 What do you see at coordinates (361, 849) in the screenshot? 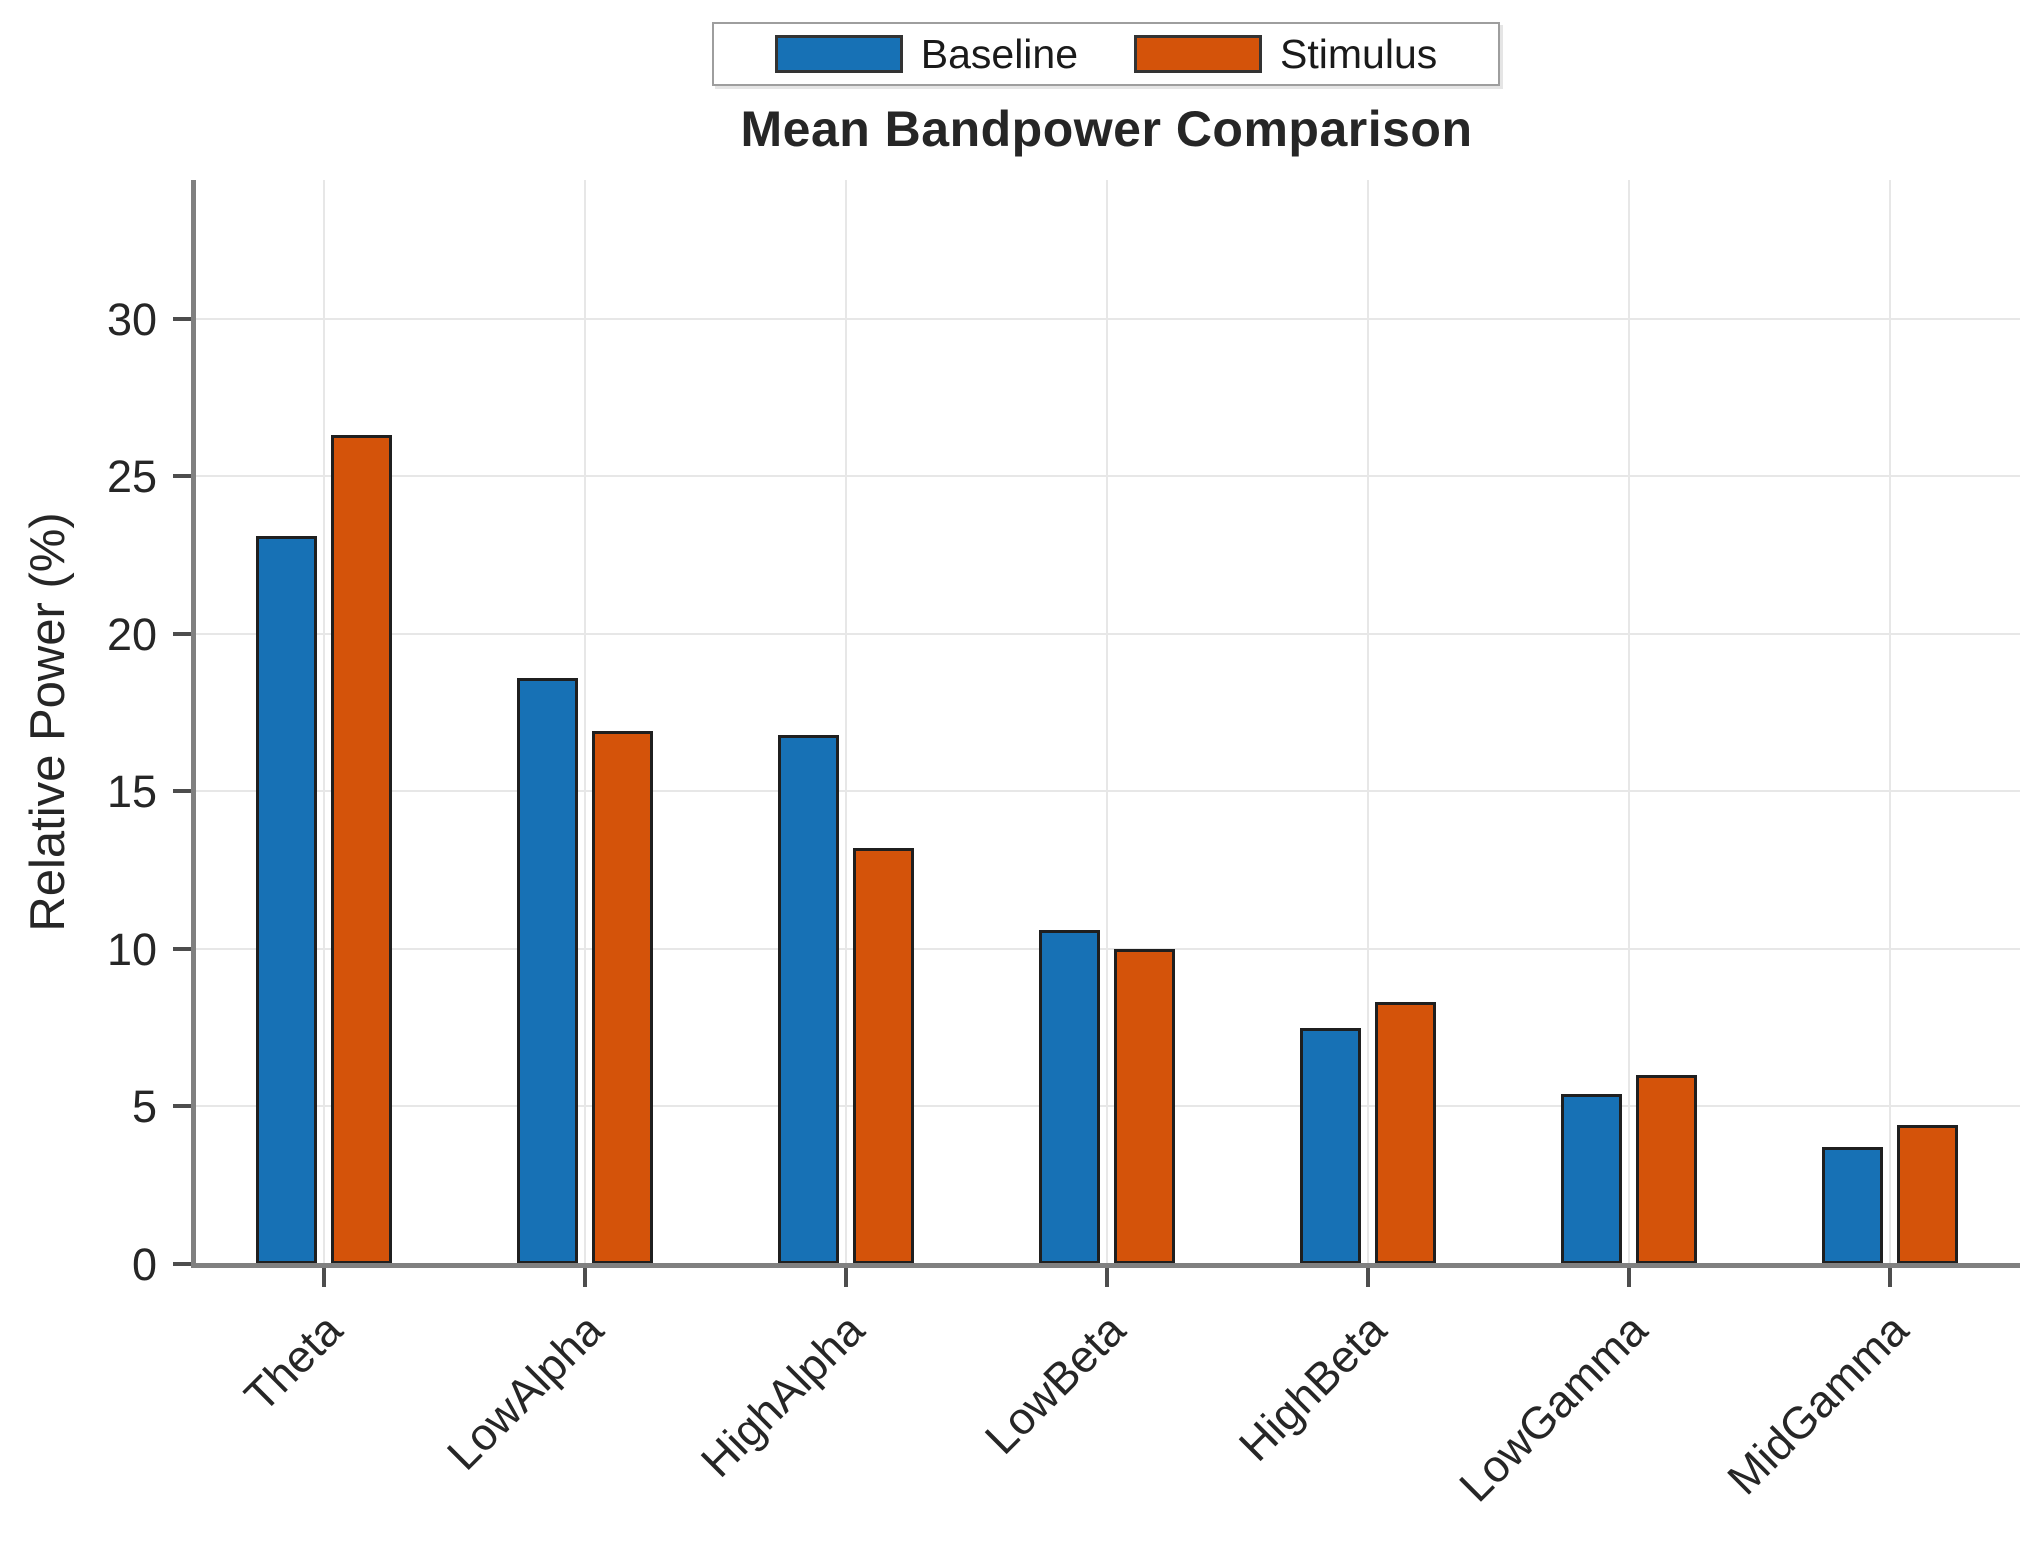
I see `stimulus-bar-theta` at bounding box center [361, 849].